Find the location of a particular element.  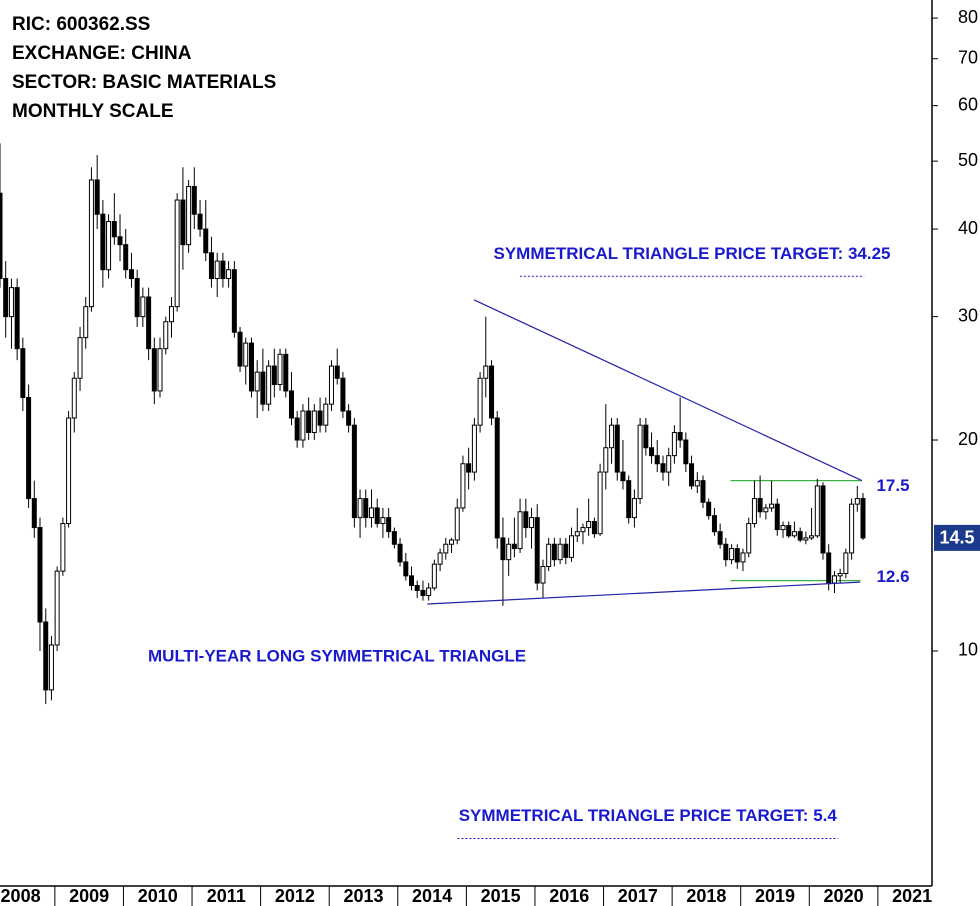

x-tick-label: 2016 is located at coordinates (569, 896).